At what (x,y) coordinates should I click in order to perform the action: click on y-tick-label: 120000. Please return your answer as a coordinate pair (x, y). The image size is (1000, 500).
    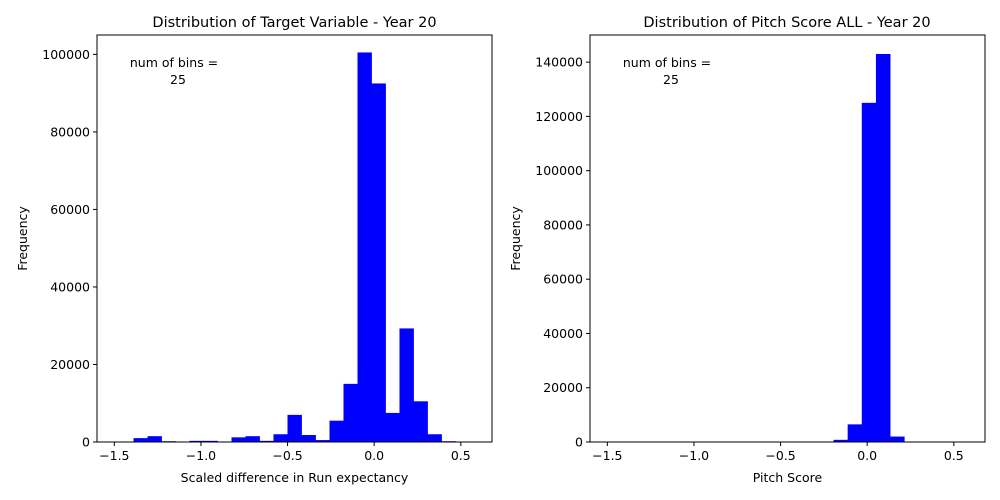
    Looking at the image, I should click on (559, 116).